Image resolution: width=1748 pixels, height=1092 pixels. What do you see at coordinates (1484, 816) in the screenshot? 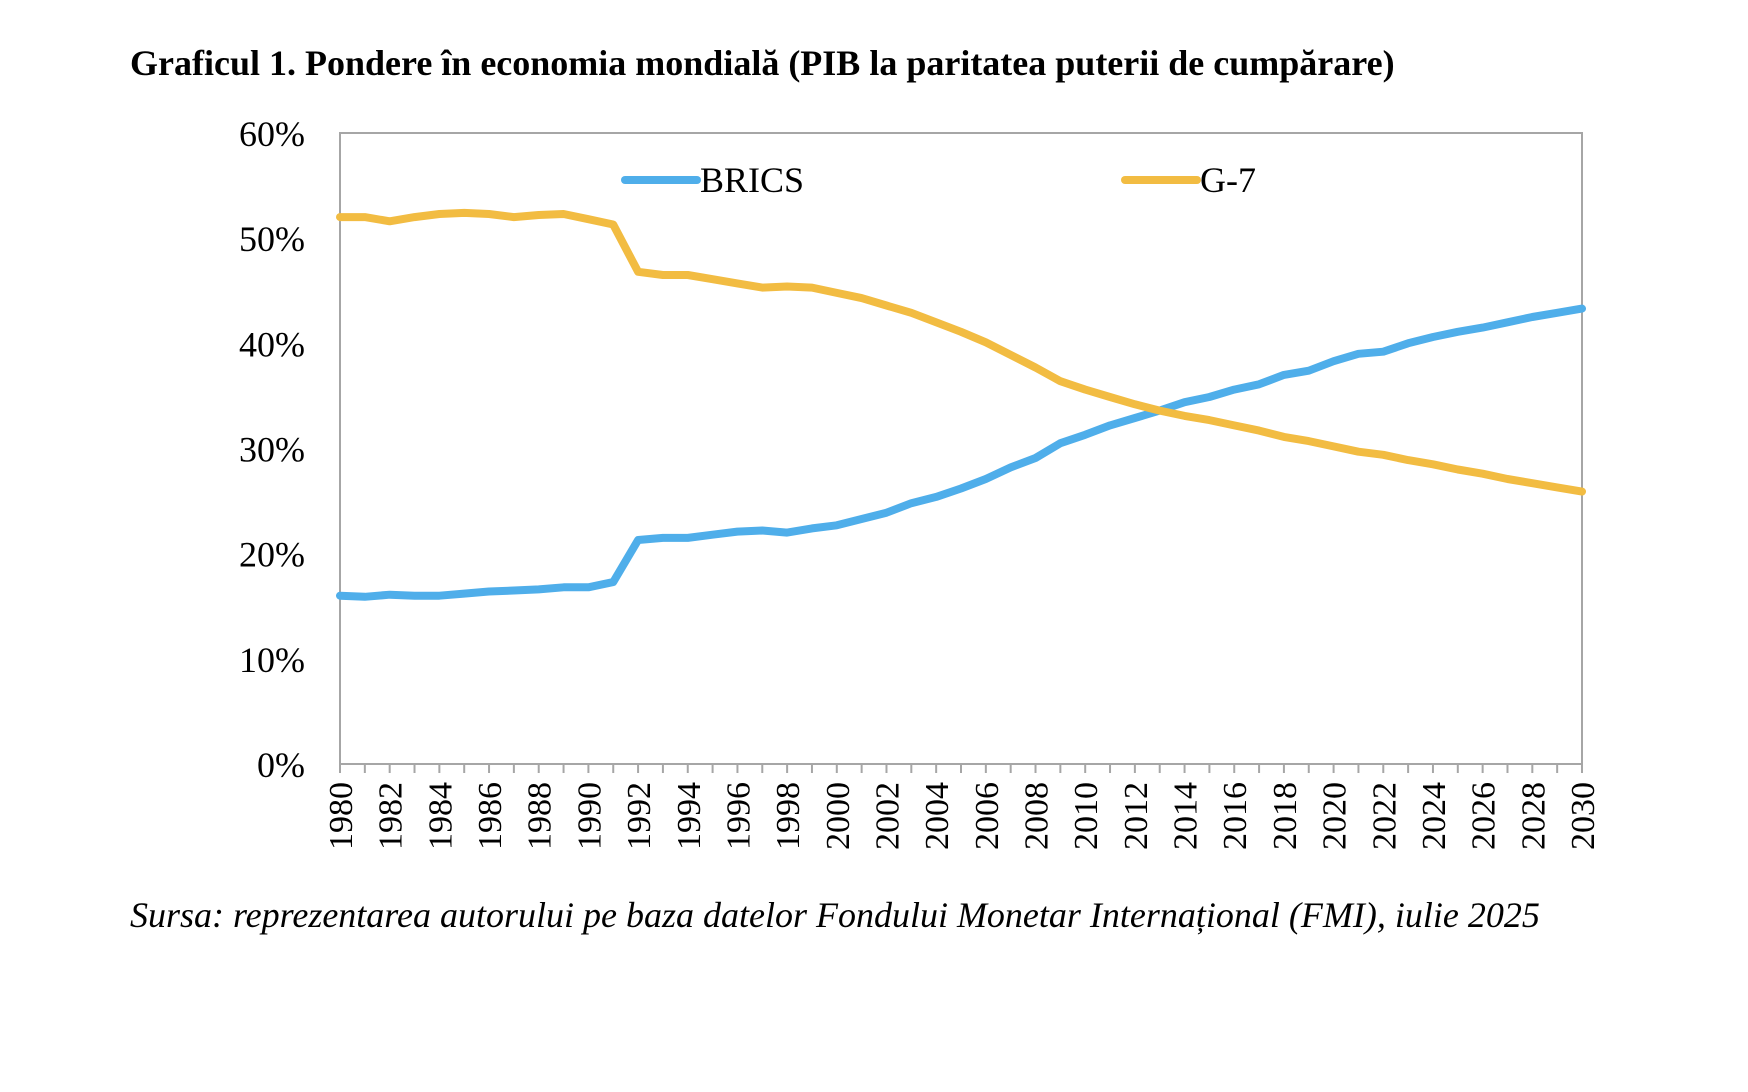
I see `x-tick-label: 2026` at bounding box center [1484, 816].